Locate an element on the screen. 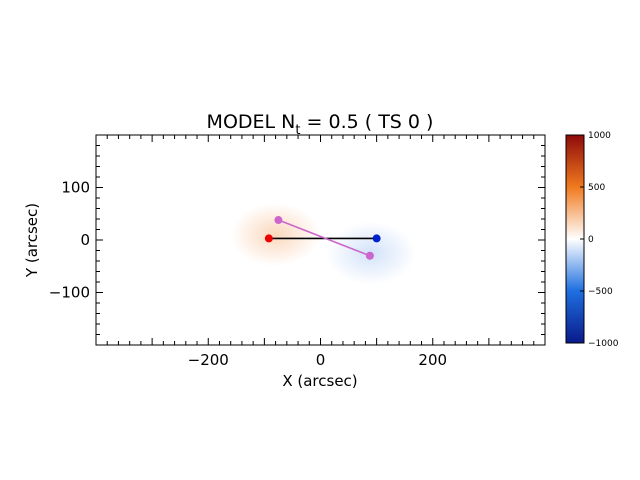  colorbar-tick-label: 500 is located at coordinates (596, 188).